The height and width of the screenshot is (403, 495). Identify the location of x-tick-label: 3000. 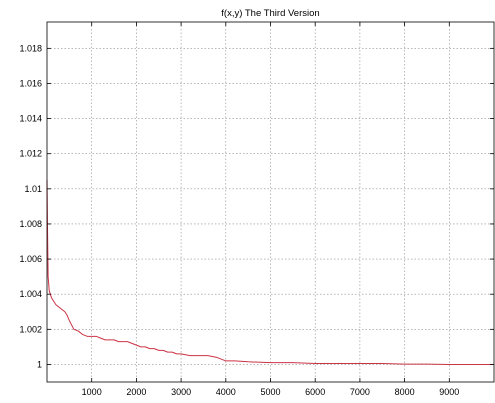
(181, 392).